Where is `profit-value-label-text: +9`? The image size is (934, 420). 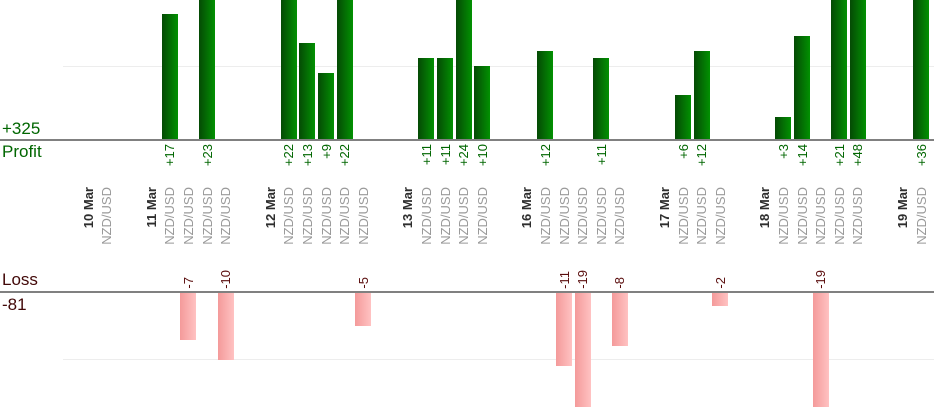 profit-value-label-text: +9 is located at coordinates (326, 151).